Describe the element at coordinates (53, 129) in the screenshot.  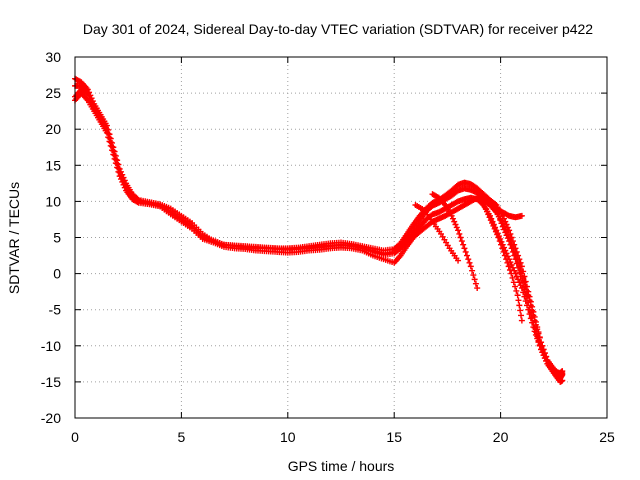
I see `y-tick-label: 20` at that location.